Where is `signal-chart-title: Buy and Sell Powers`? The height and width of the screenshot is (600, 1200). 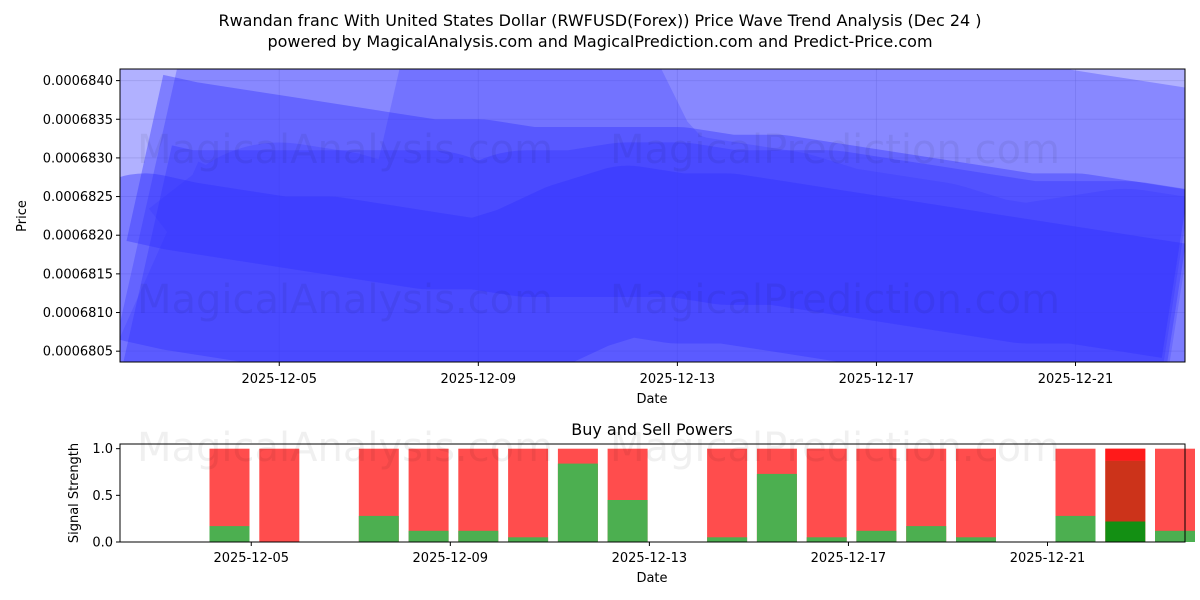 signal-chart-title: Buy and Sell Powers is located at coordinates (652, 429).